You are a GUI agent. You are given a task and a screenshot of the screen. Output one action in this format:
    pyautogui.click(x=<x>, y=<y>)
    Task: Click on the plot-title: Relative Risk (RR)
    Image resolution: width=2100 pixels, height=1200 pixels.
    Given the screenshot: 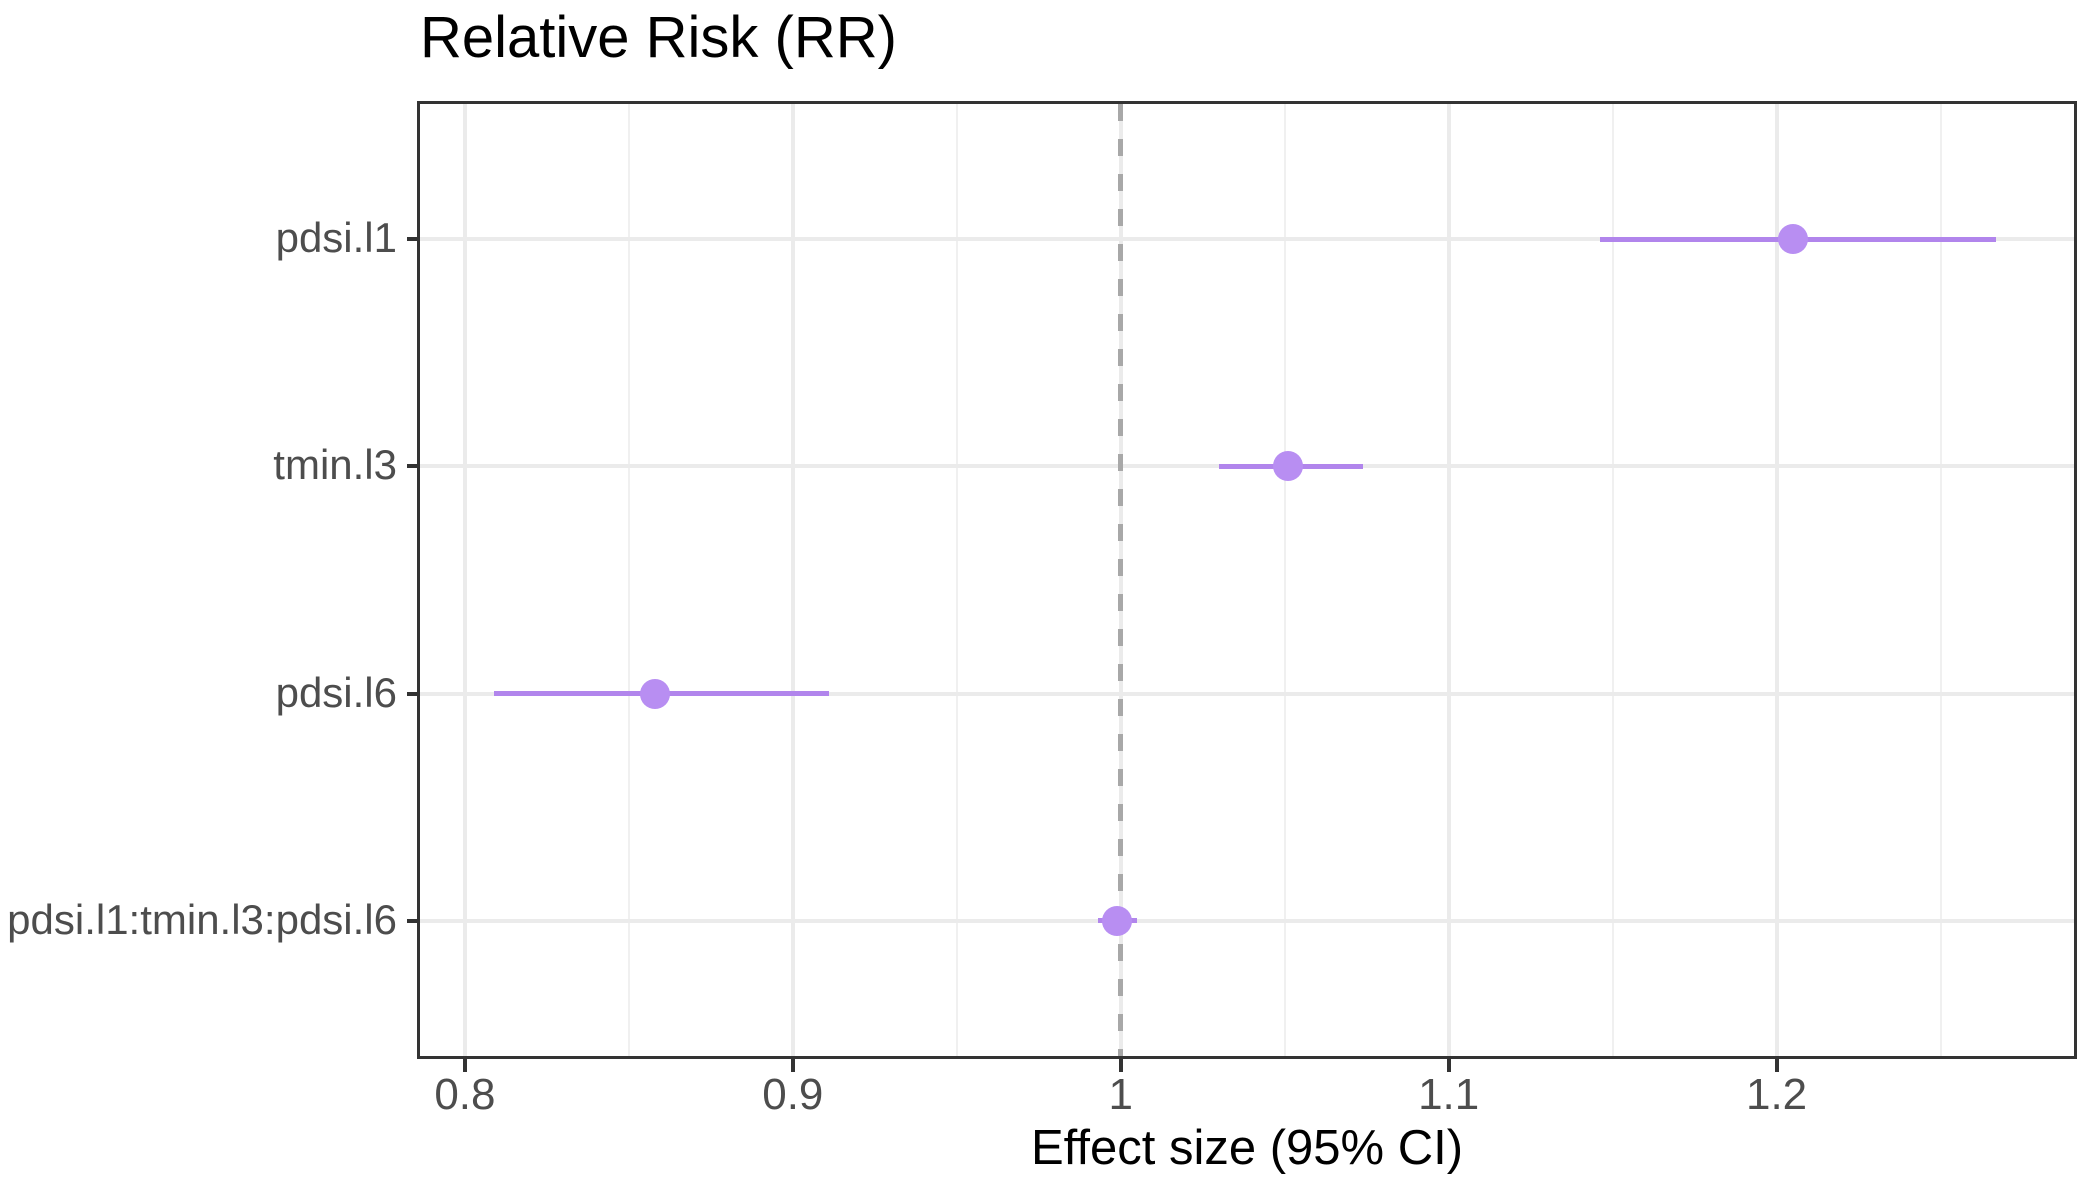 What is the action you would take?
    pyautogui.click(x=658, y=37)
    